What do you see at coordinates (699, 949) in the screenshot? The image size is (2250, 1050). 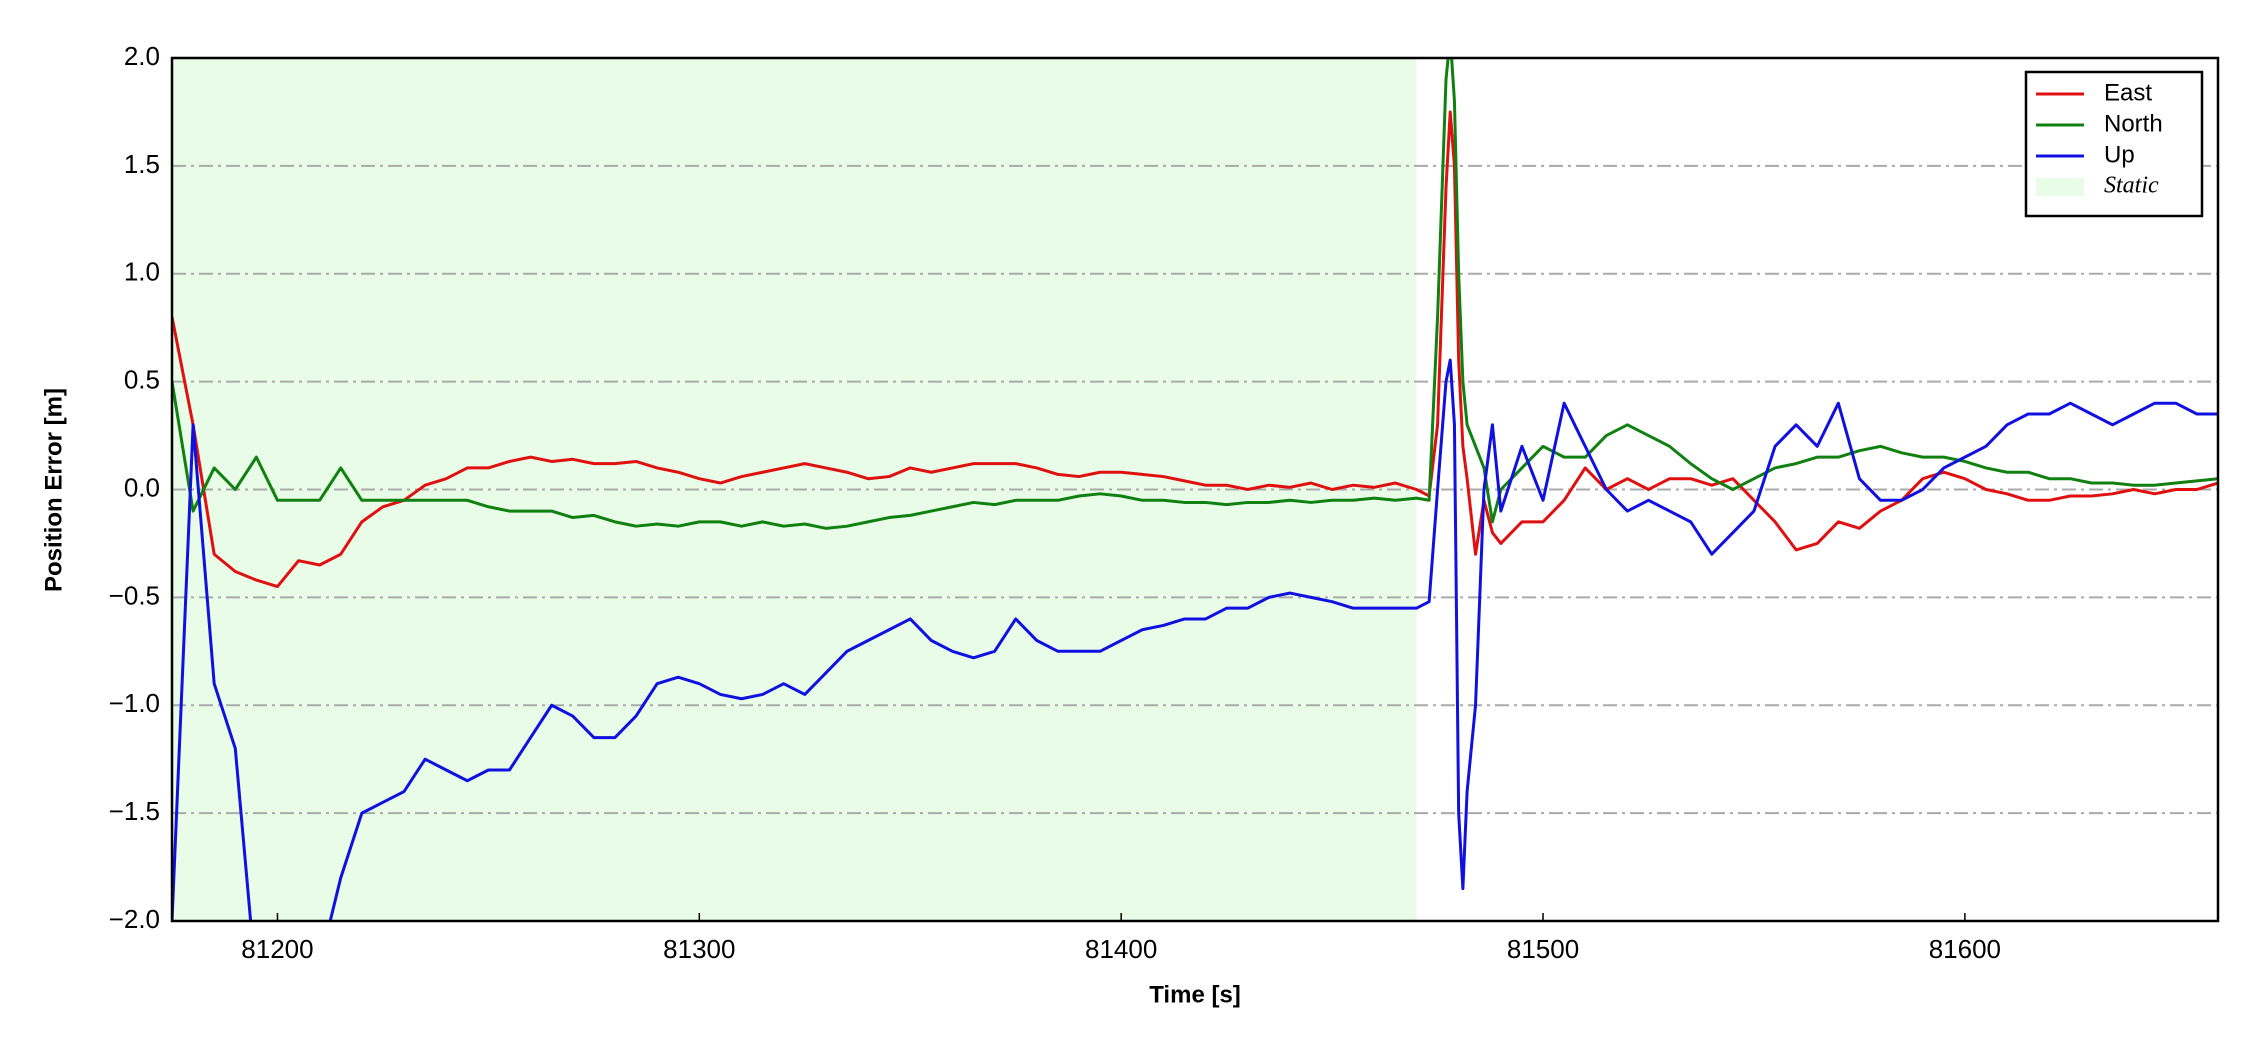 I see `x-tick-label: 81300` at bounding box center [699, 949].